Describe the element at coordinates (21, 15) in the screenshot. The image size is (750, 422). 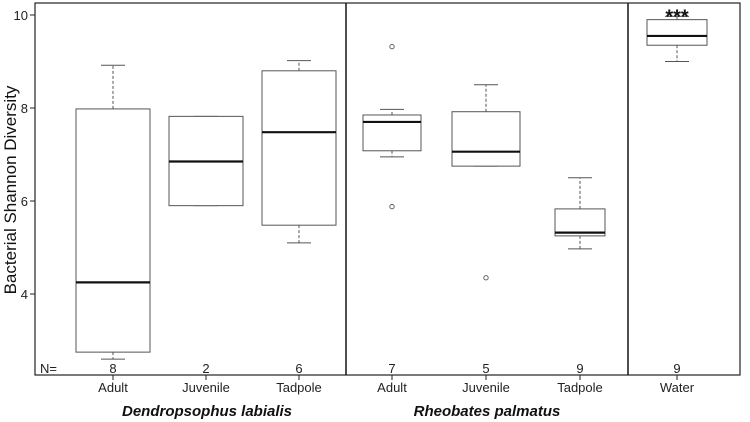
I see `y-tick-label: 10` at that location.